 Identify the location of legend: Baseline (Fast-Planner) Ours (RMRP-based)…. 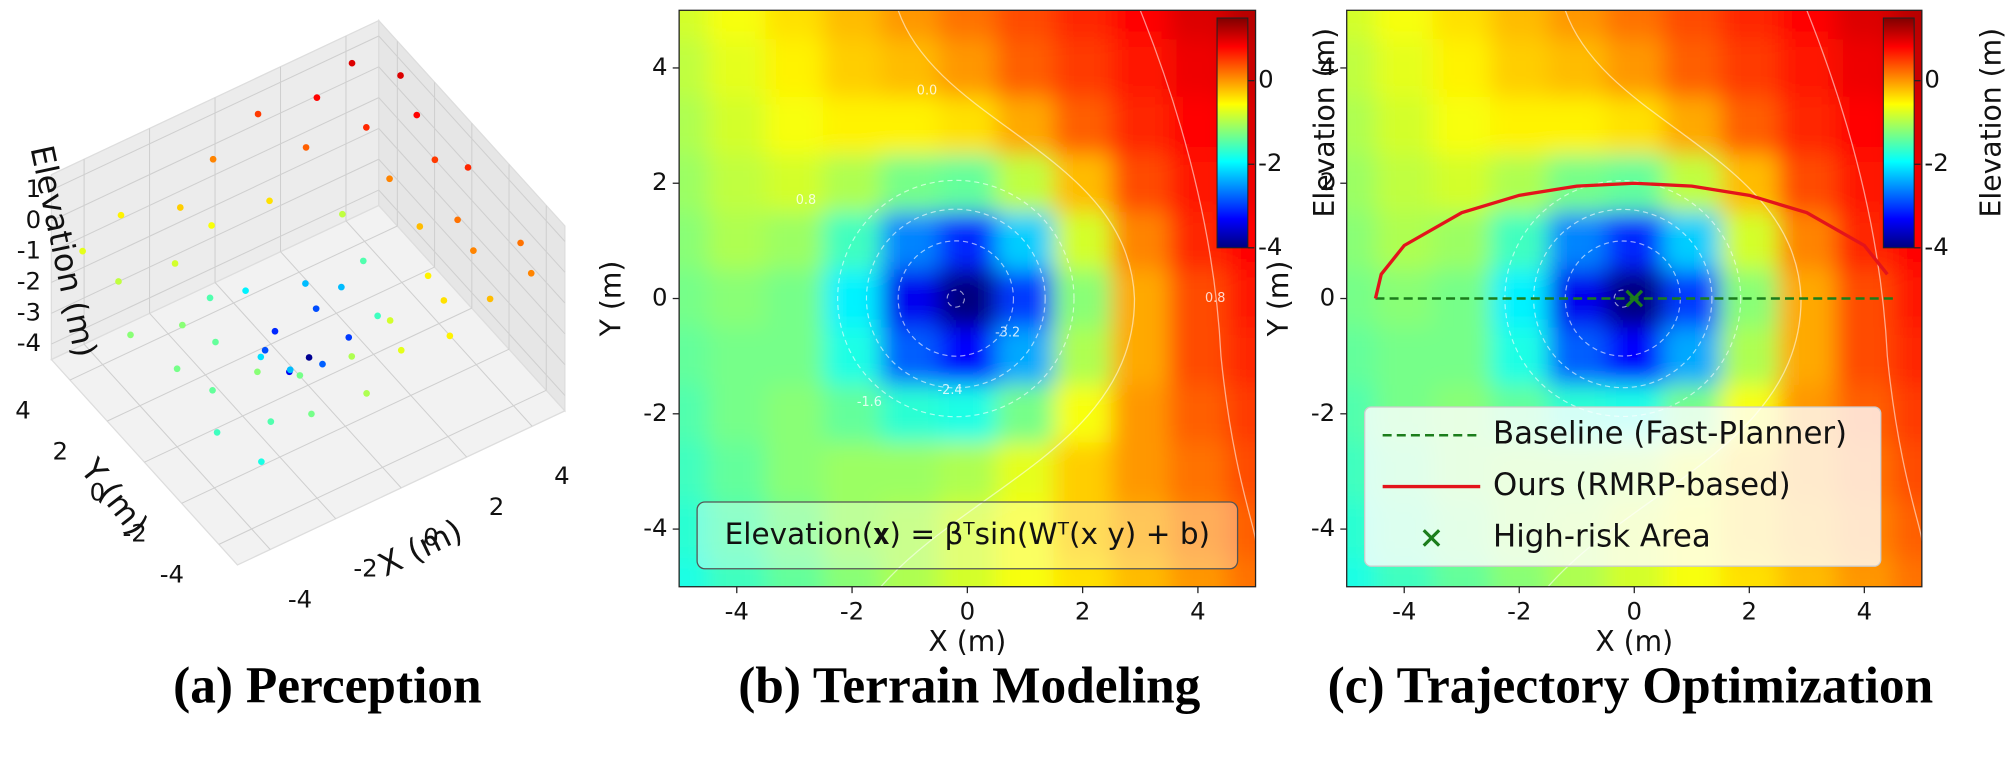
(1623, 486).